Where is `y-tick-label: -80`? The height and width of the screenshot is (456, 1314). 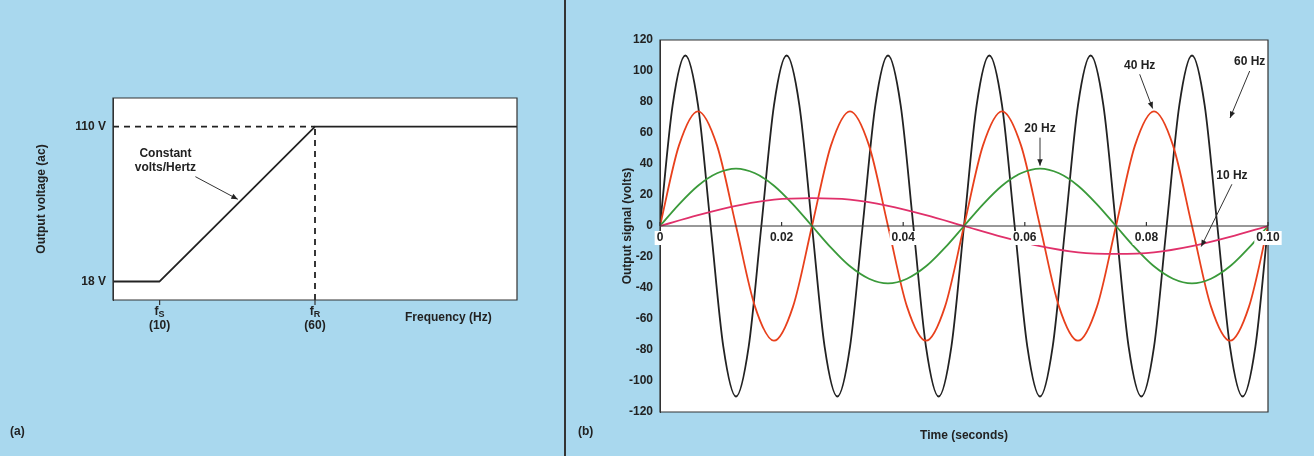 y-tick-label: -80 is located at coordinates (644, 349).